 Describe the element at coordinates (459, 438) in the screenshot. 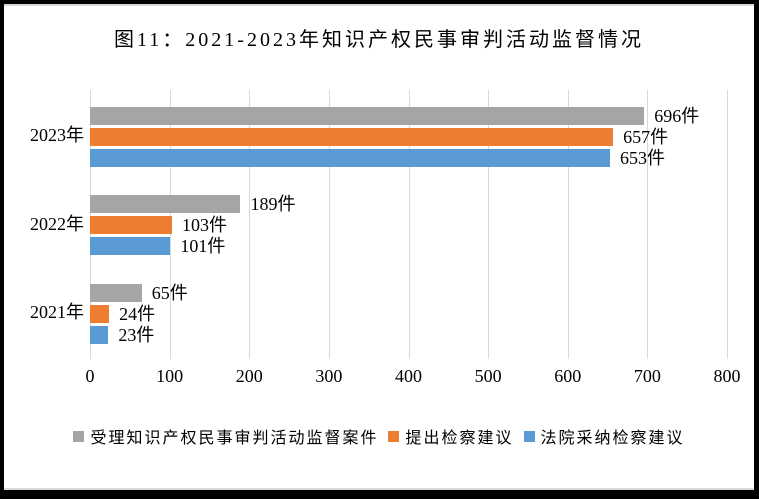

I see `legend-label: 提出检察建议` at that location.